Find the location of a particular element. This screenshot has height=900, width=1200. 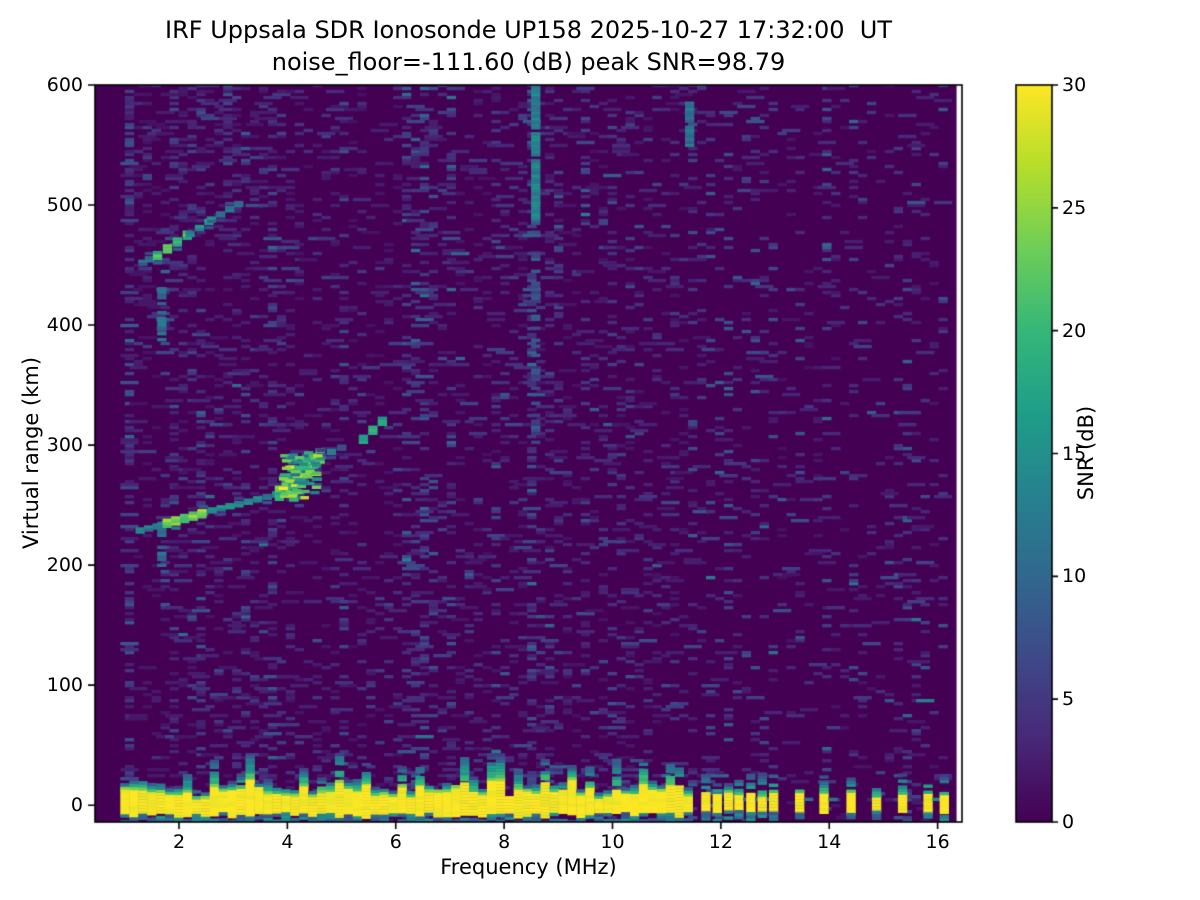

colorbar-tick-label: 15 is located at coordinates (1074, 453).